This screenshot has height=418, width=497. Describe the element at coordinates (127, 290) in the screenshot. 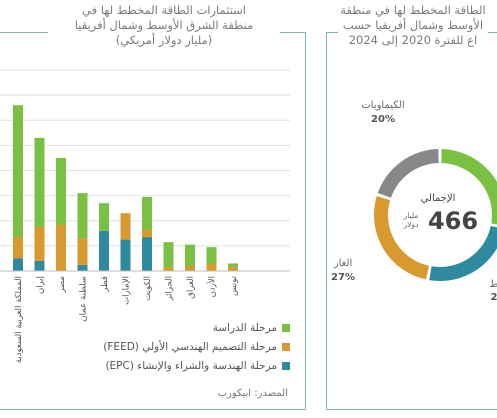

I see `x-tick-label: الإمارات` at that location.